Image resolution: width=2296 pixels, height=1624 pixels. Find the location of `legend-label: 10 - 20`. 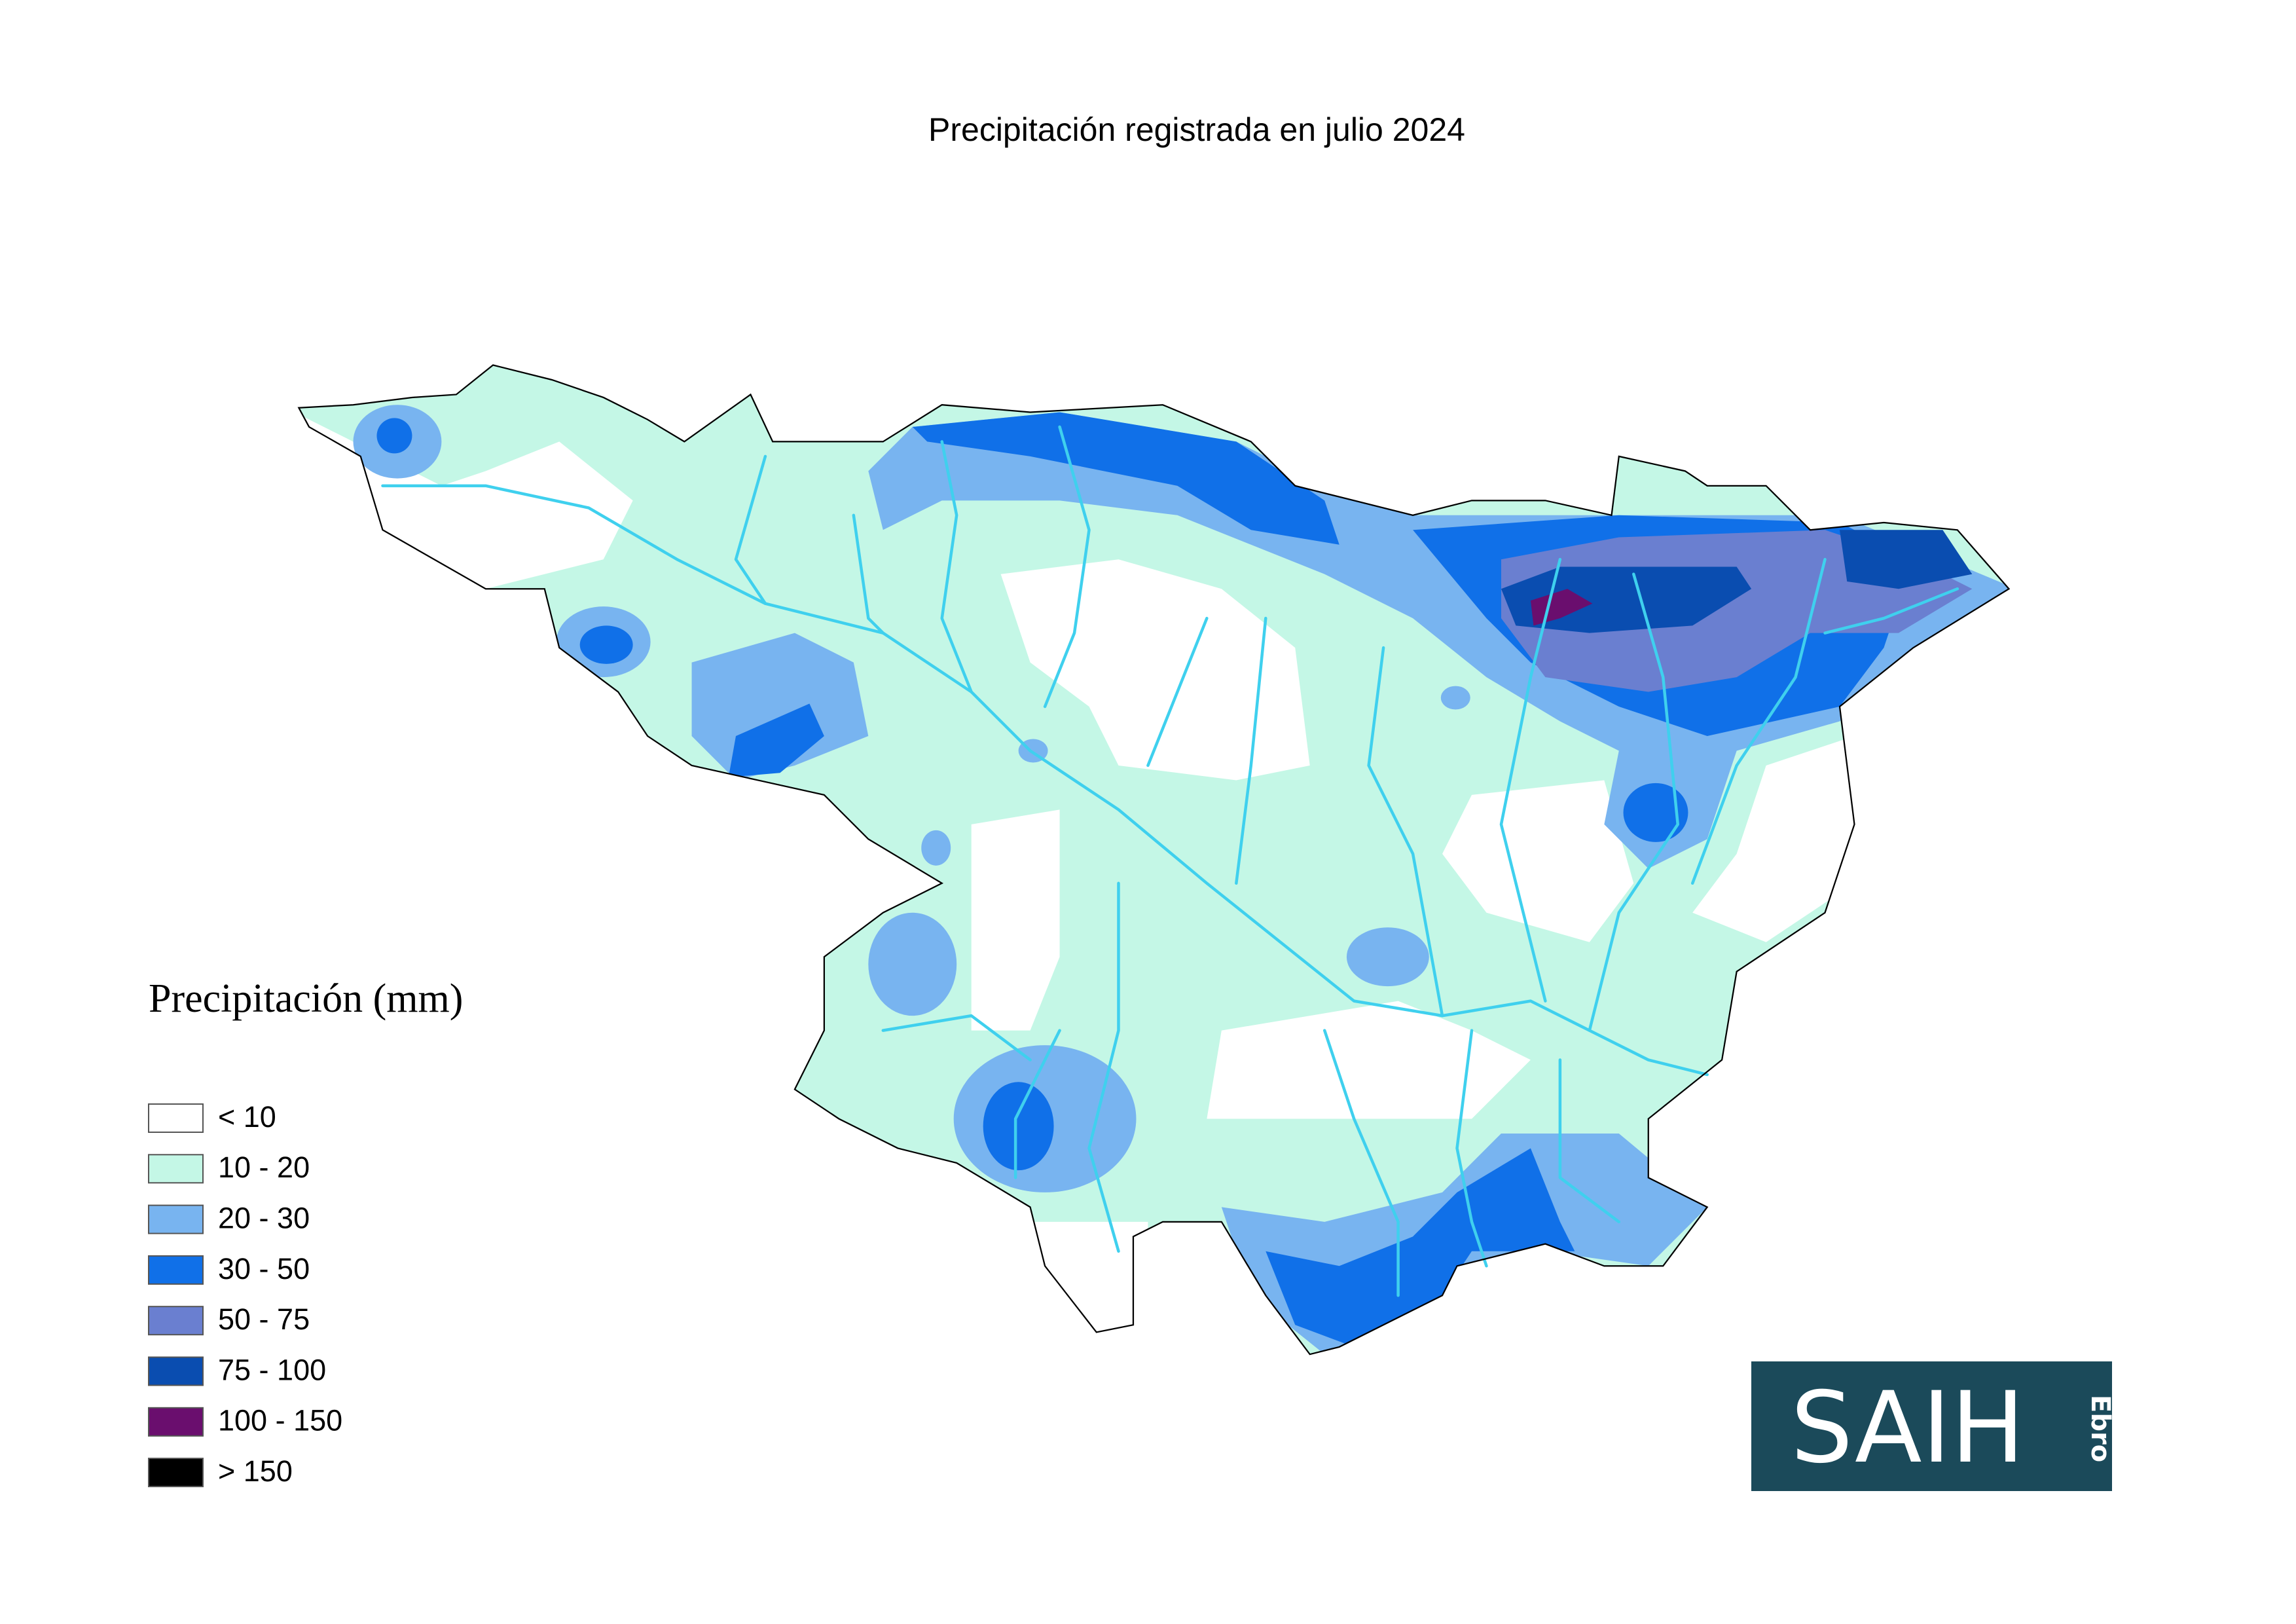

legend-label: 10 - 20 is located at coordinates (264, 1167).